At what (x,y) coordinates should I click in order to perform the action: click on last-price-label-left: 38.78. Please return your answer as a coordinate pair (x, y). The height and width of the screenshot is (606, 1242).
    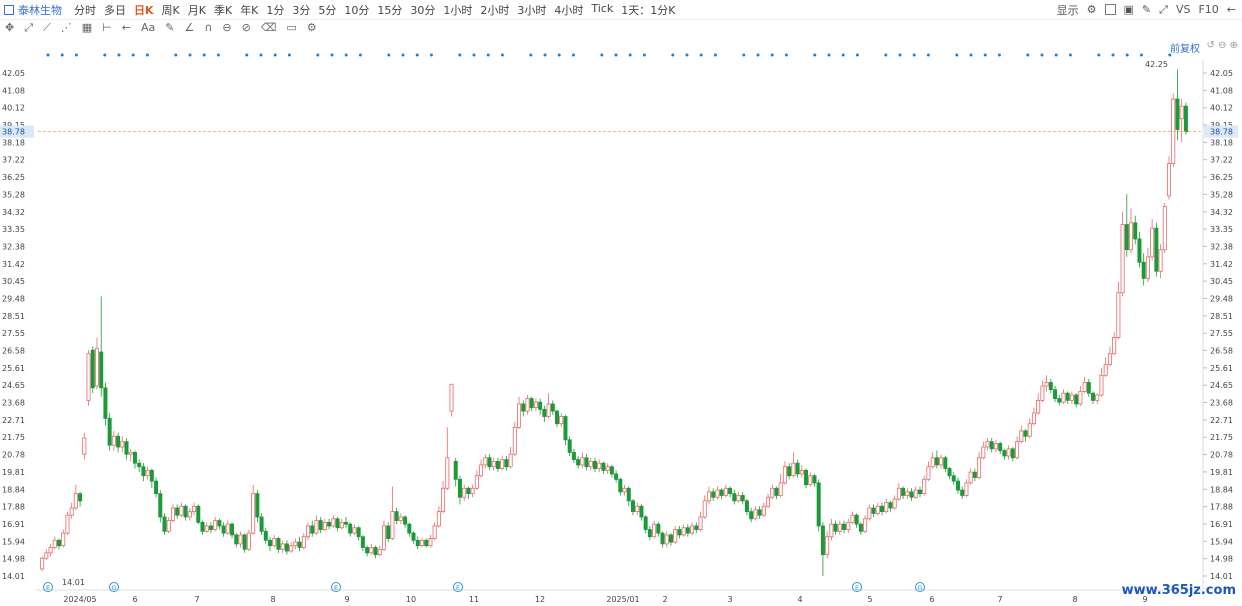
    Looking at the image, I should click on (13, 132).